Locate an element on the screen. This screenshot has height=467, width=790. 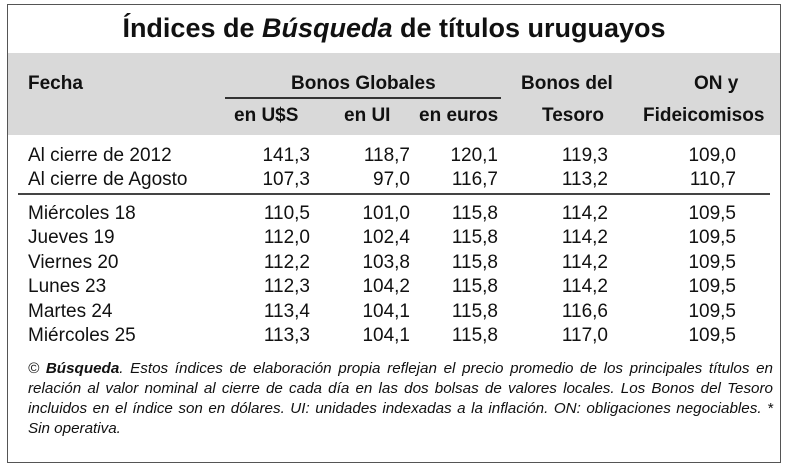
table-row: Miércoles 25 113,3 104,1 115,8 117,0 109,5 is located at coordinates (394, 337).